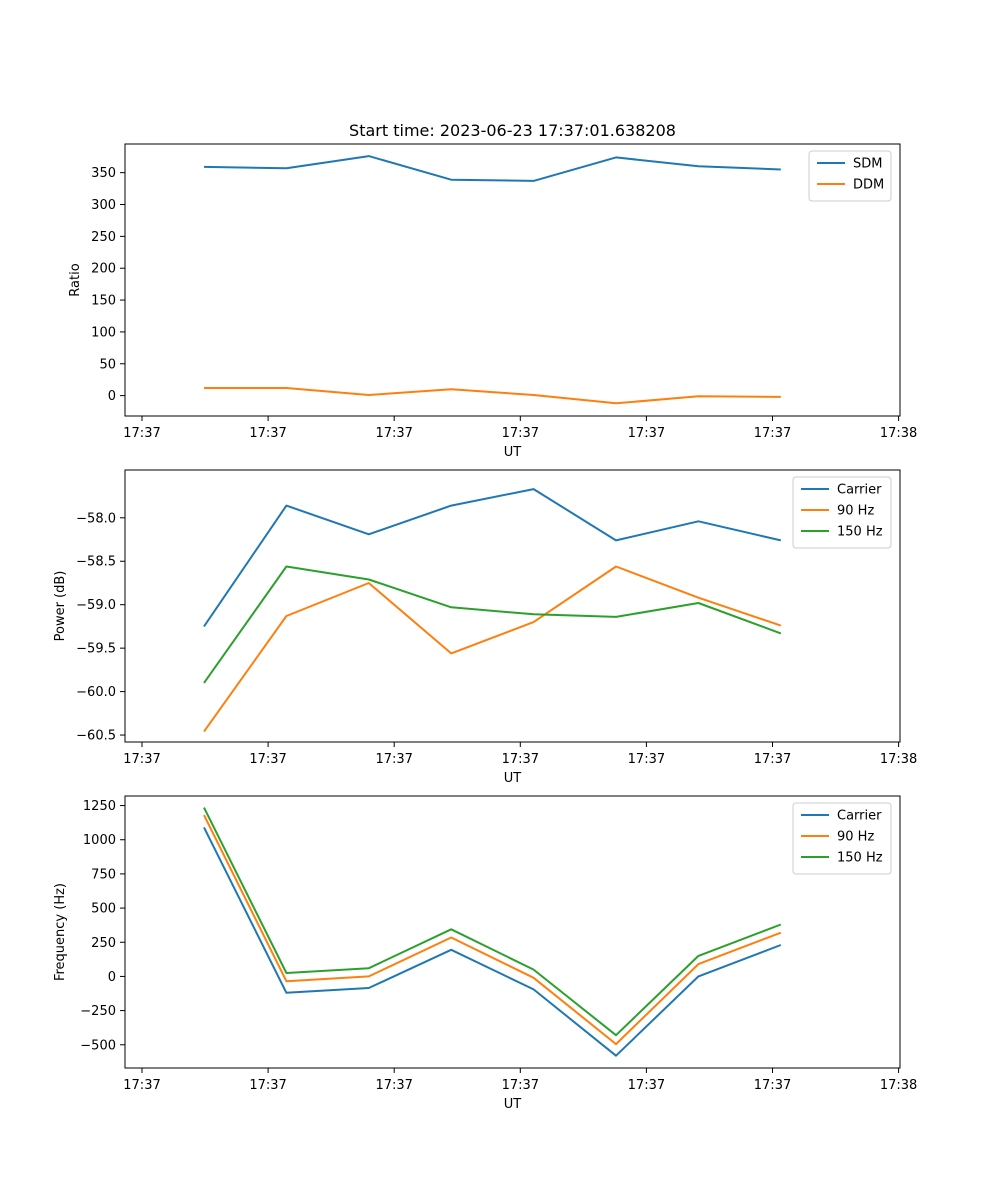 The width and height of the screenshot is (1000, 1200). What do you see at coordinates (512, 130) in the screenshot?
I see `chart-title: Start time: 2023-06-23 17:37:01.638208` at bounding box center [512, 130].